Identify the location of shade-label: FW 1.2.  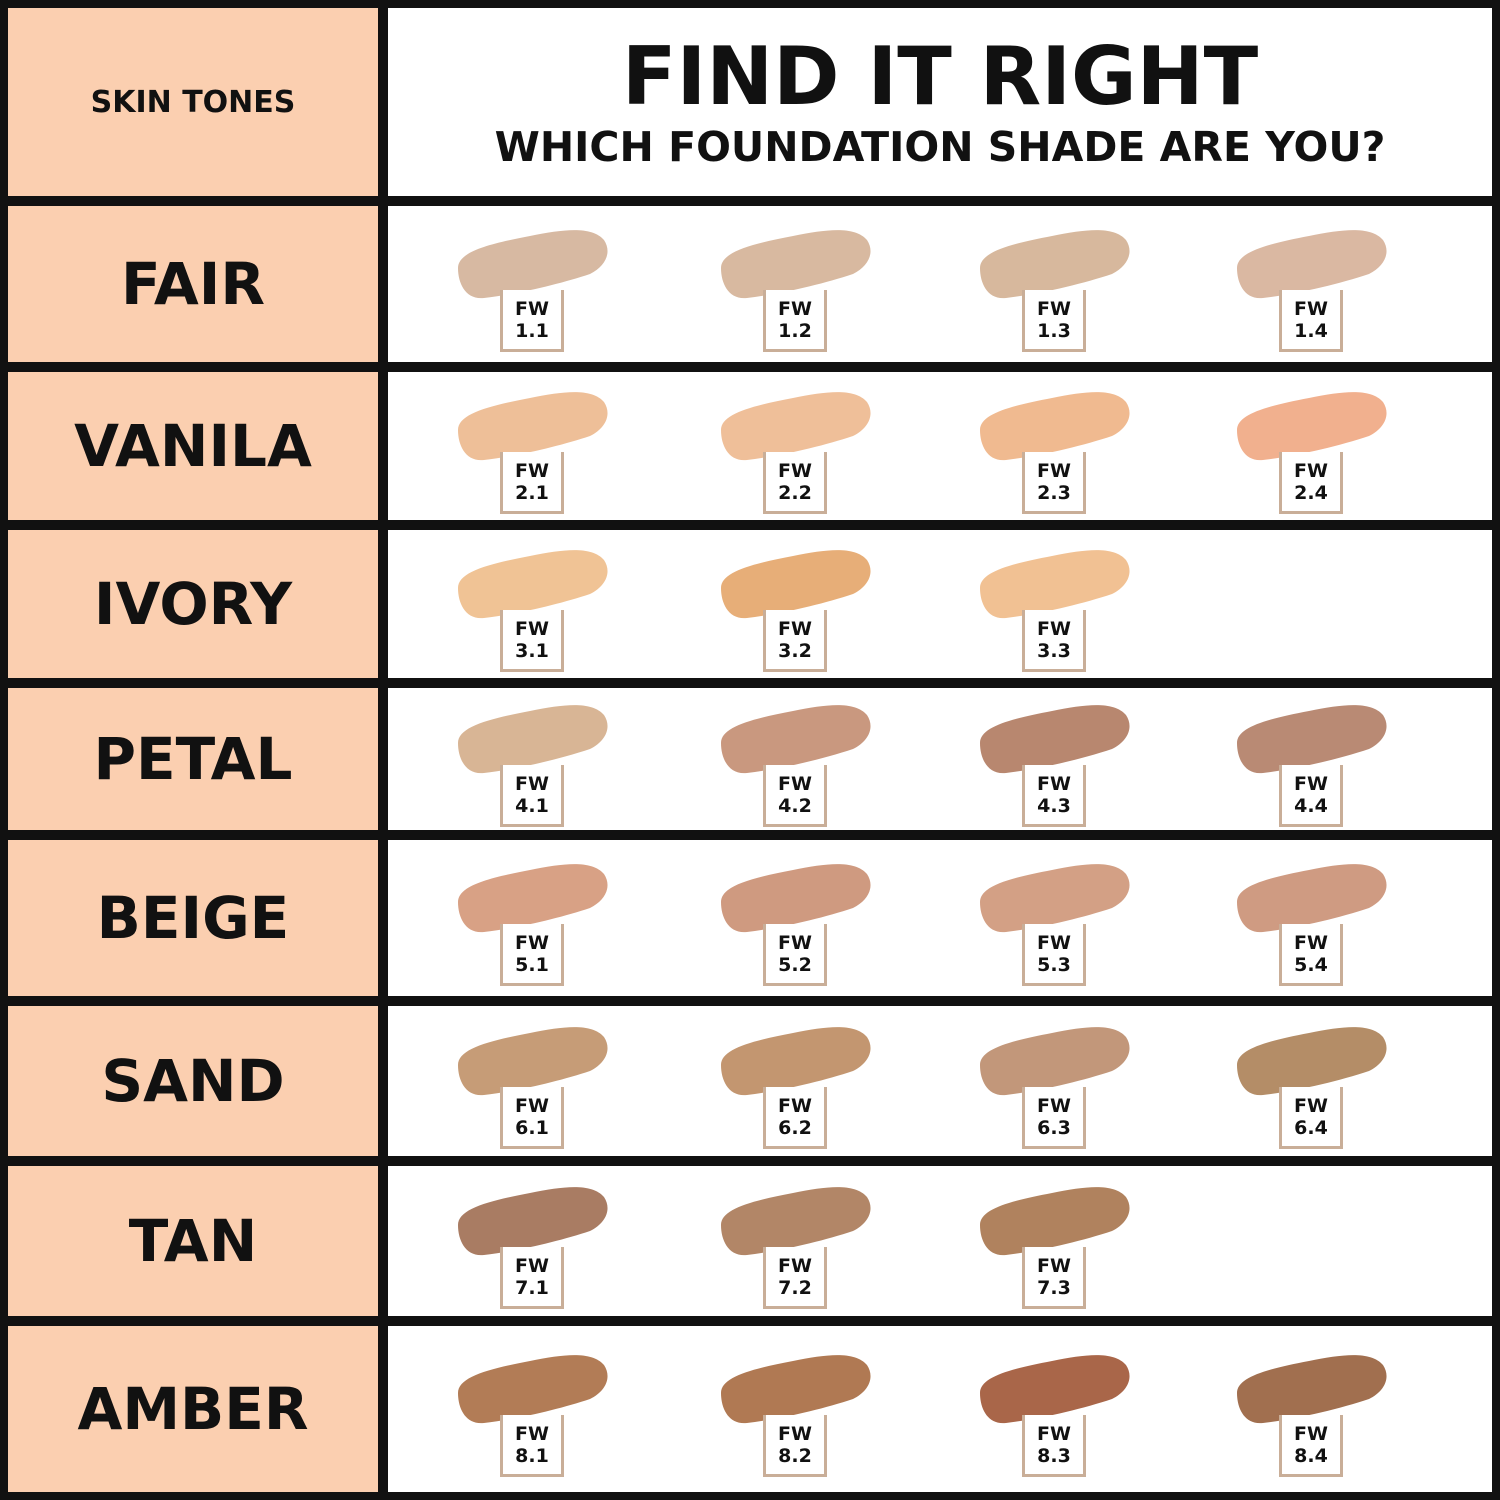
(795, 321).